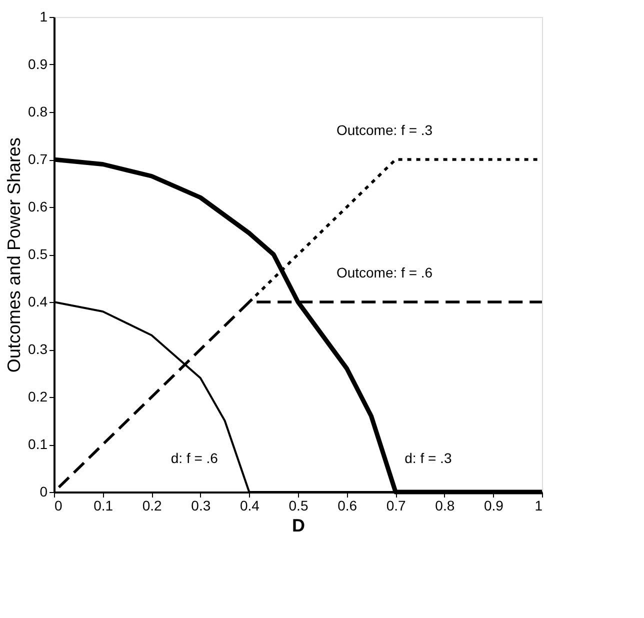 The height and width of the screenshot is (618, 644). Describe the element at coordinates (58, 506) in the screenshot. I see `x-tick-label: 0` at that location.